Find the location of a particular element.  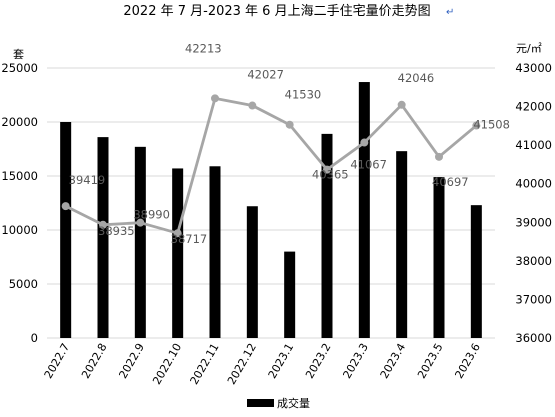

line-data-label: 41067 is located at coordinates (368, 165).